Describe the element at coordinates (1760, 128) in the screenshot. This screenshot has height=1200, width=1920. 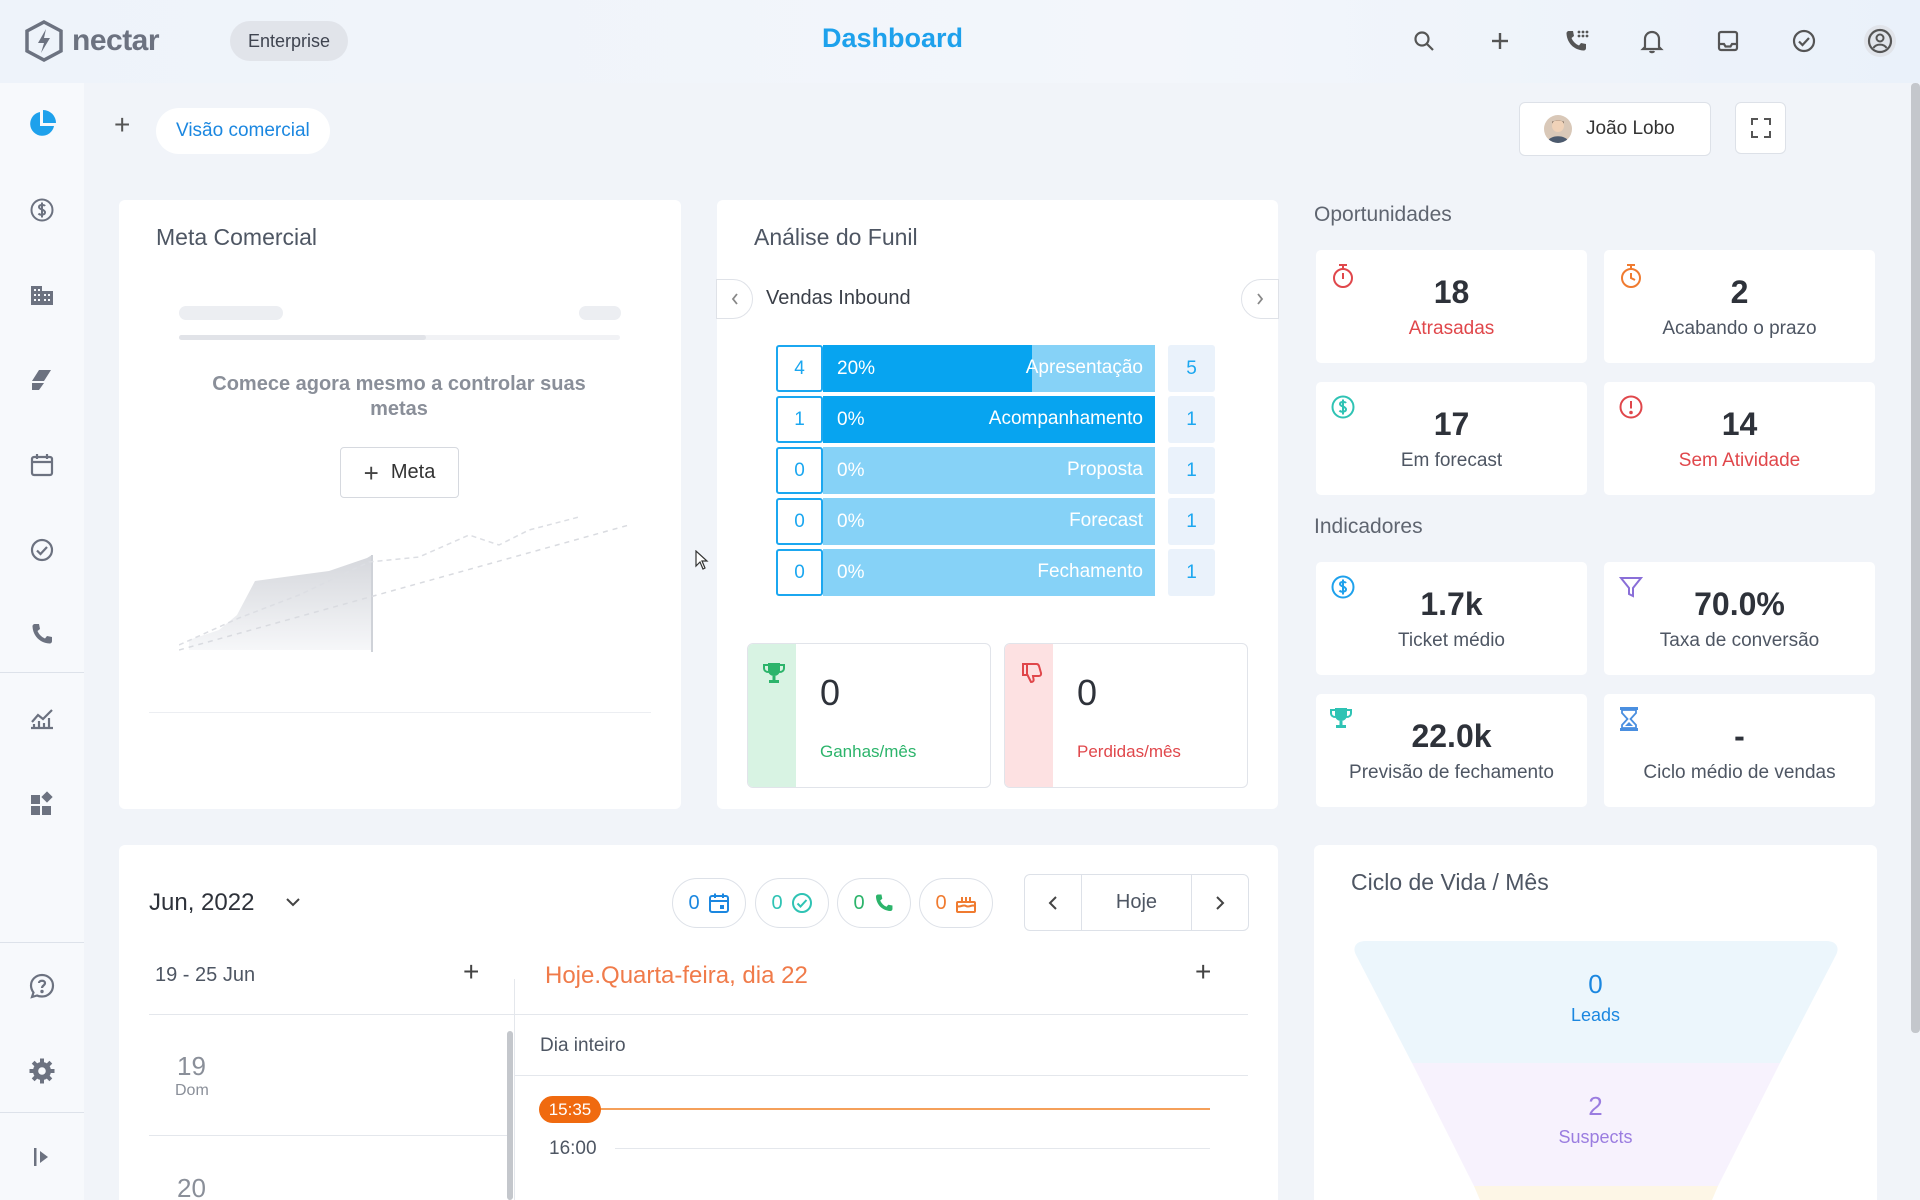
I see `fullscreen-icon` at that location.